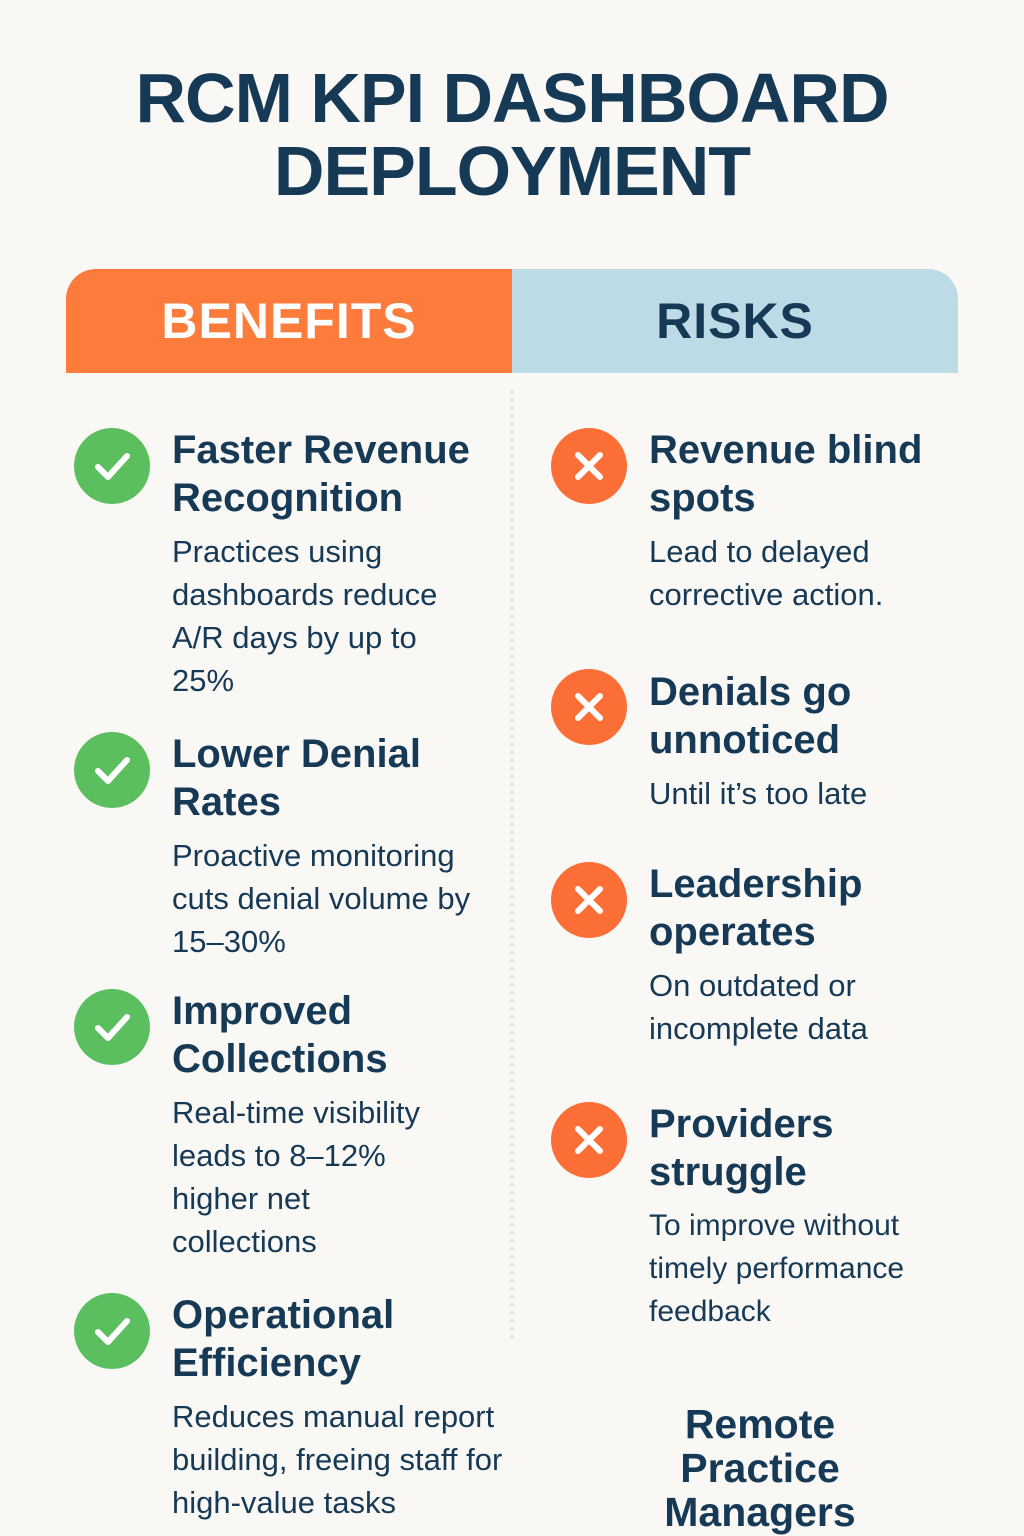 This screenshot has height=1536, width=1024. I want to click on risks-header: RISKS, so click(735, 321).